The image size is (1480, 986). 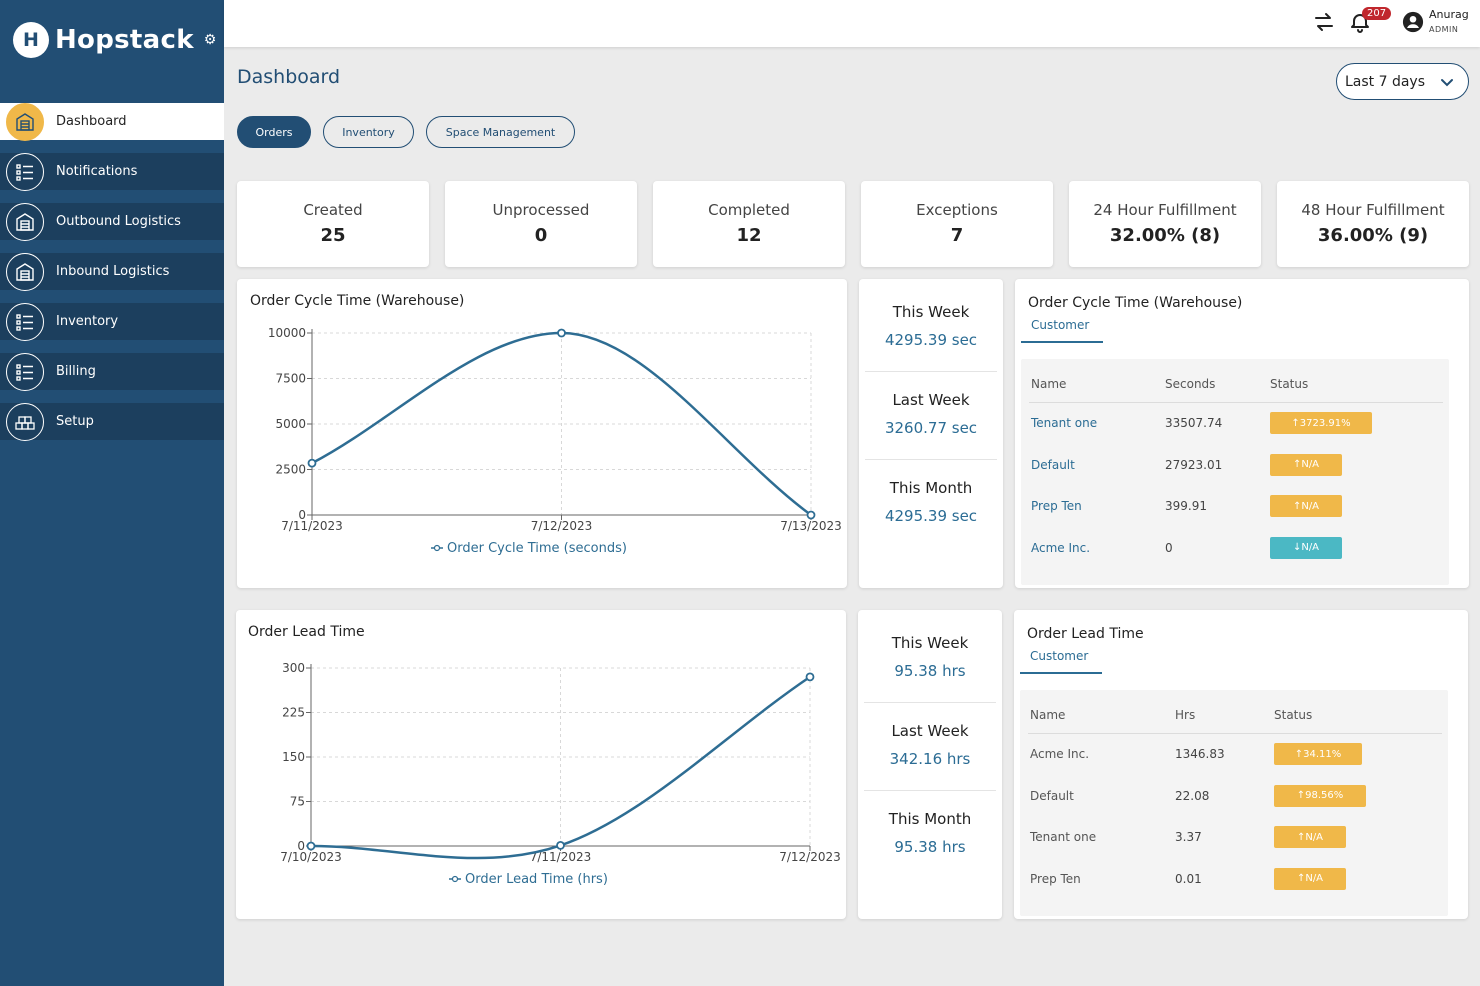 What do you see at coordinates (957, 210) in the screenshot?
I see `stat-label: Exceptions` at bounding box center [957, 210].